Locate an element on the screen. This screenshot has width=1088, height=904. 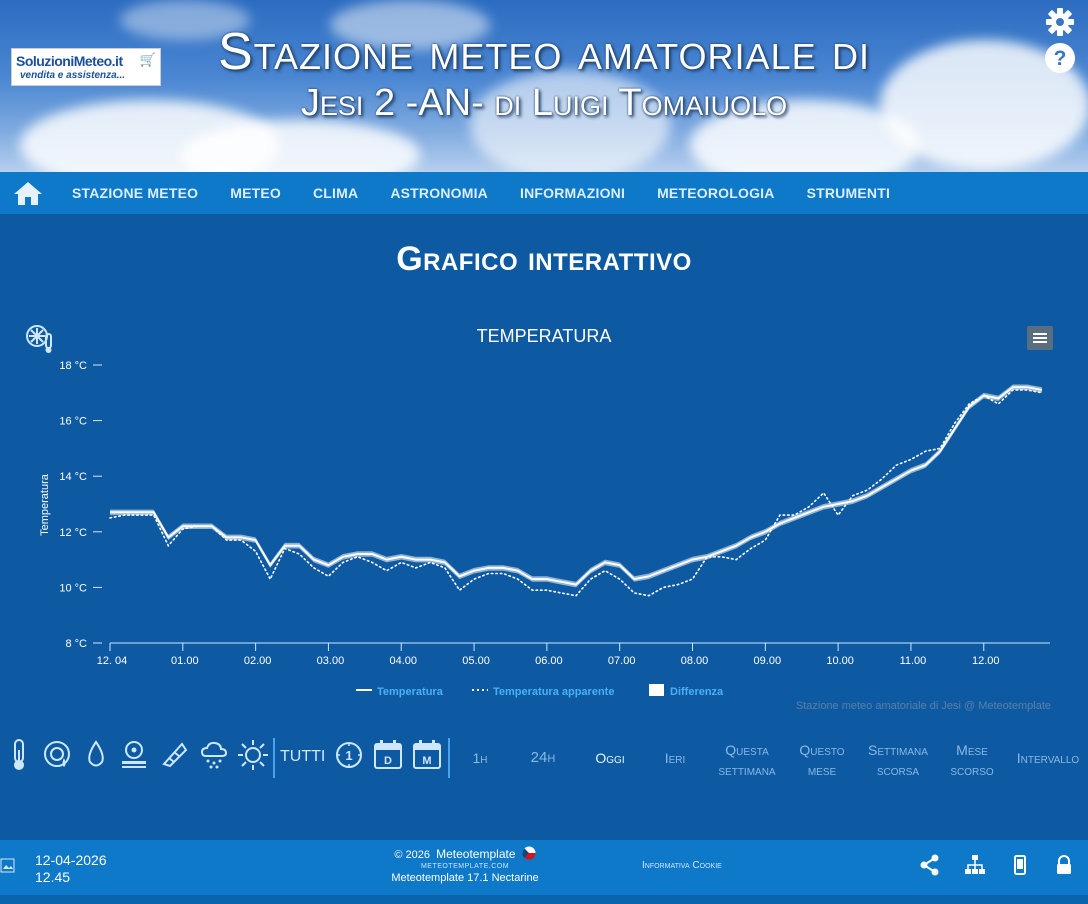
range-yesterday: Ieri is located at coordinates (675, 758).